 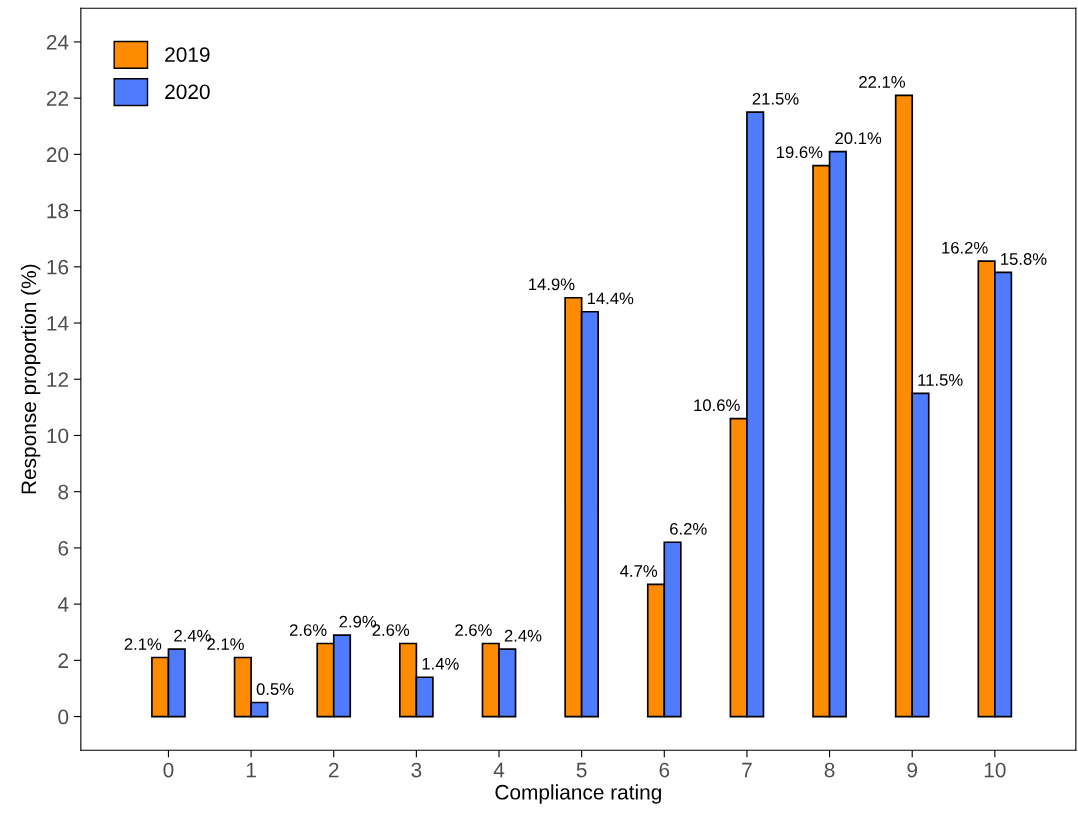 I want to click on x-tick-label: 3, so click(x=416, y=770).